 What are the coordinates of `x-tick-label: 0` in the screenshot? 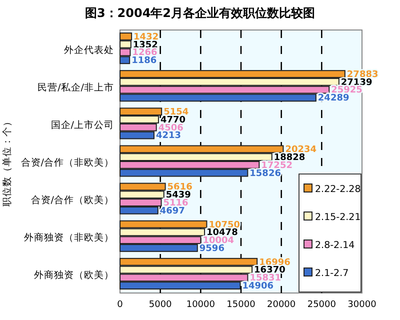 It's located at (120, 305).